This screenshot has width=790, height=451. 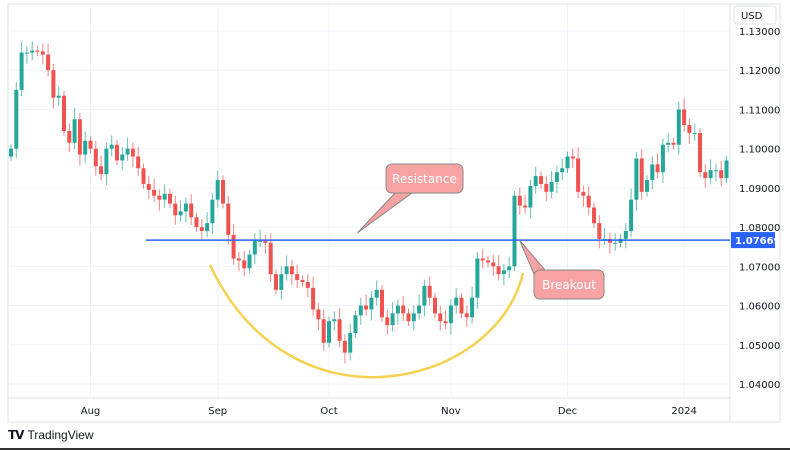 I want to click on resistance-callout-text: Resistance, so click(x=424, y=179).